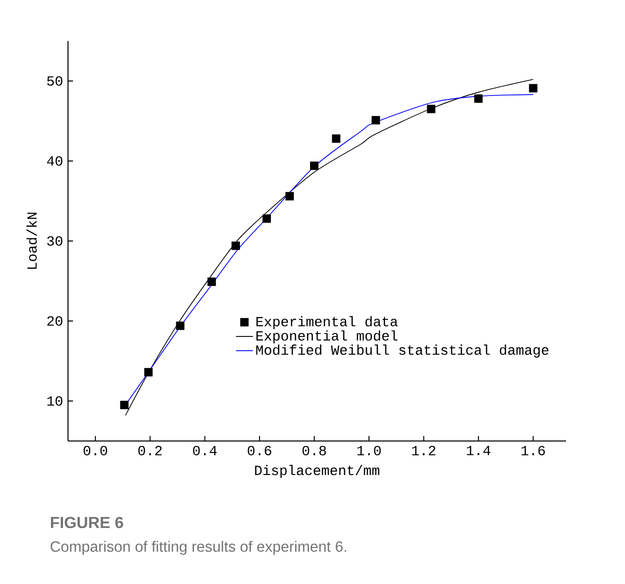 Image resolution: width=625 pixels, height=584 pixels. Describe the element at coordinates (369, 451) in the screenshot. I see `x-tick-label: 1.0` at that location.